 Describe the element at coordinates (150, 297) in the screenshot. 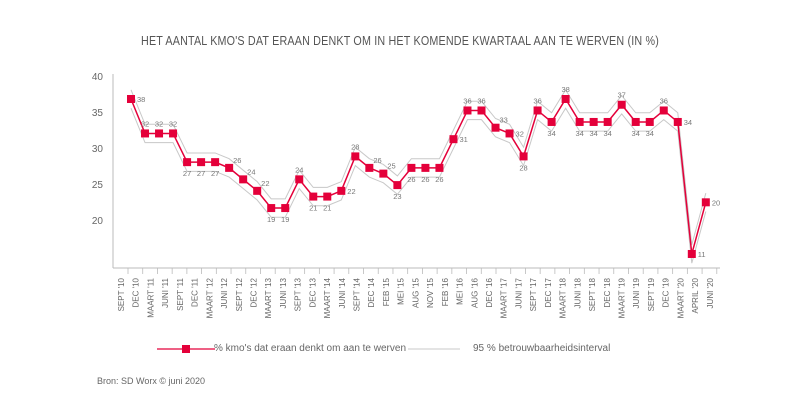

I see `x-tick-label: MAART '11` at that location.